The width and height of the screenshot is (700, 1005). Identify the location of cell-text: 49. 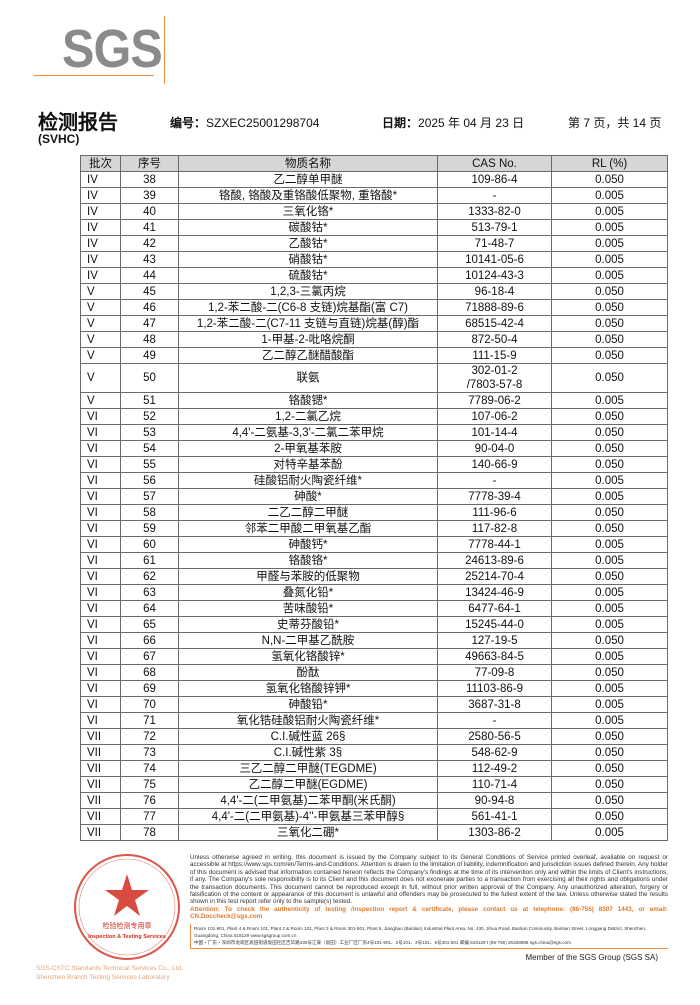
(149, 355).